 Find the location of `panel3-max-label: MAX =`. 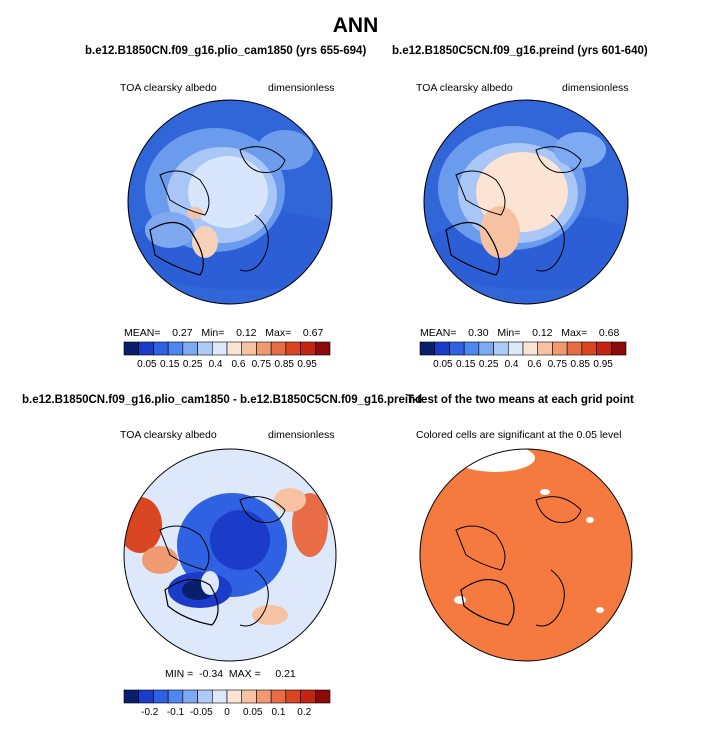

panel3-max-label: MAX = is located at coordinates (244, 674).